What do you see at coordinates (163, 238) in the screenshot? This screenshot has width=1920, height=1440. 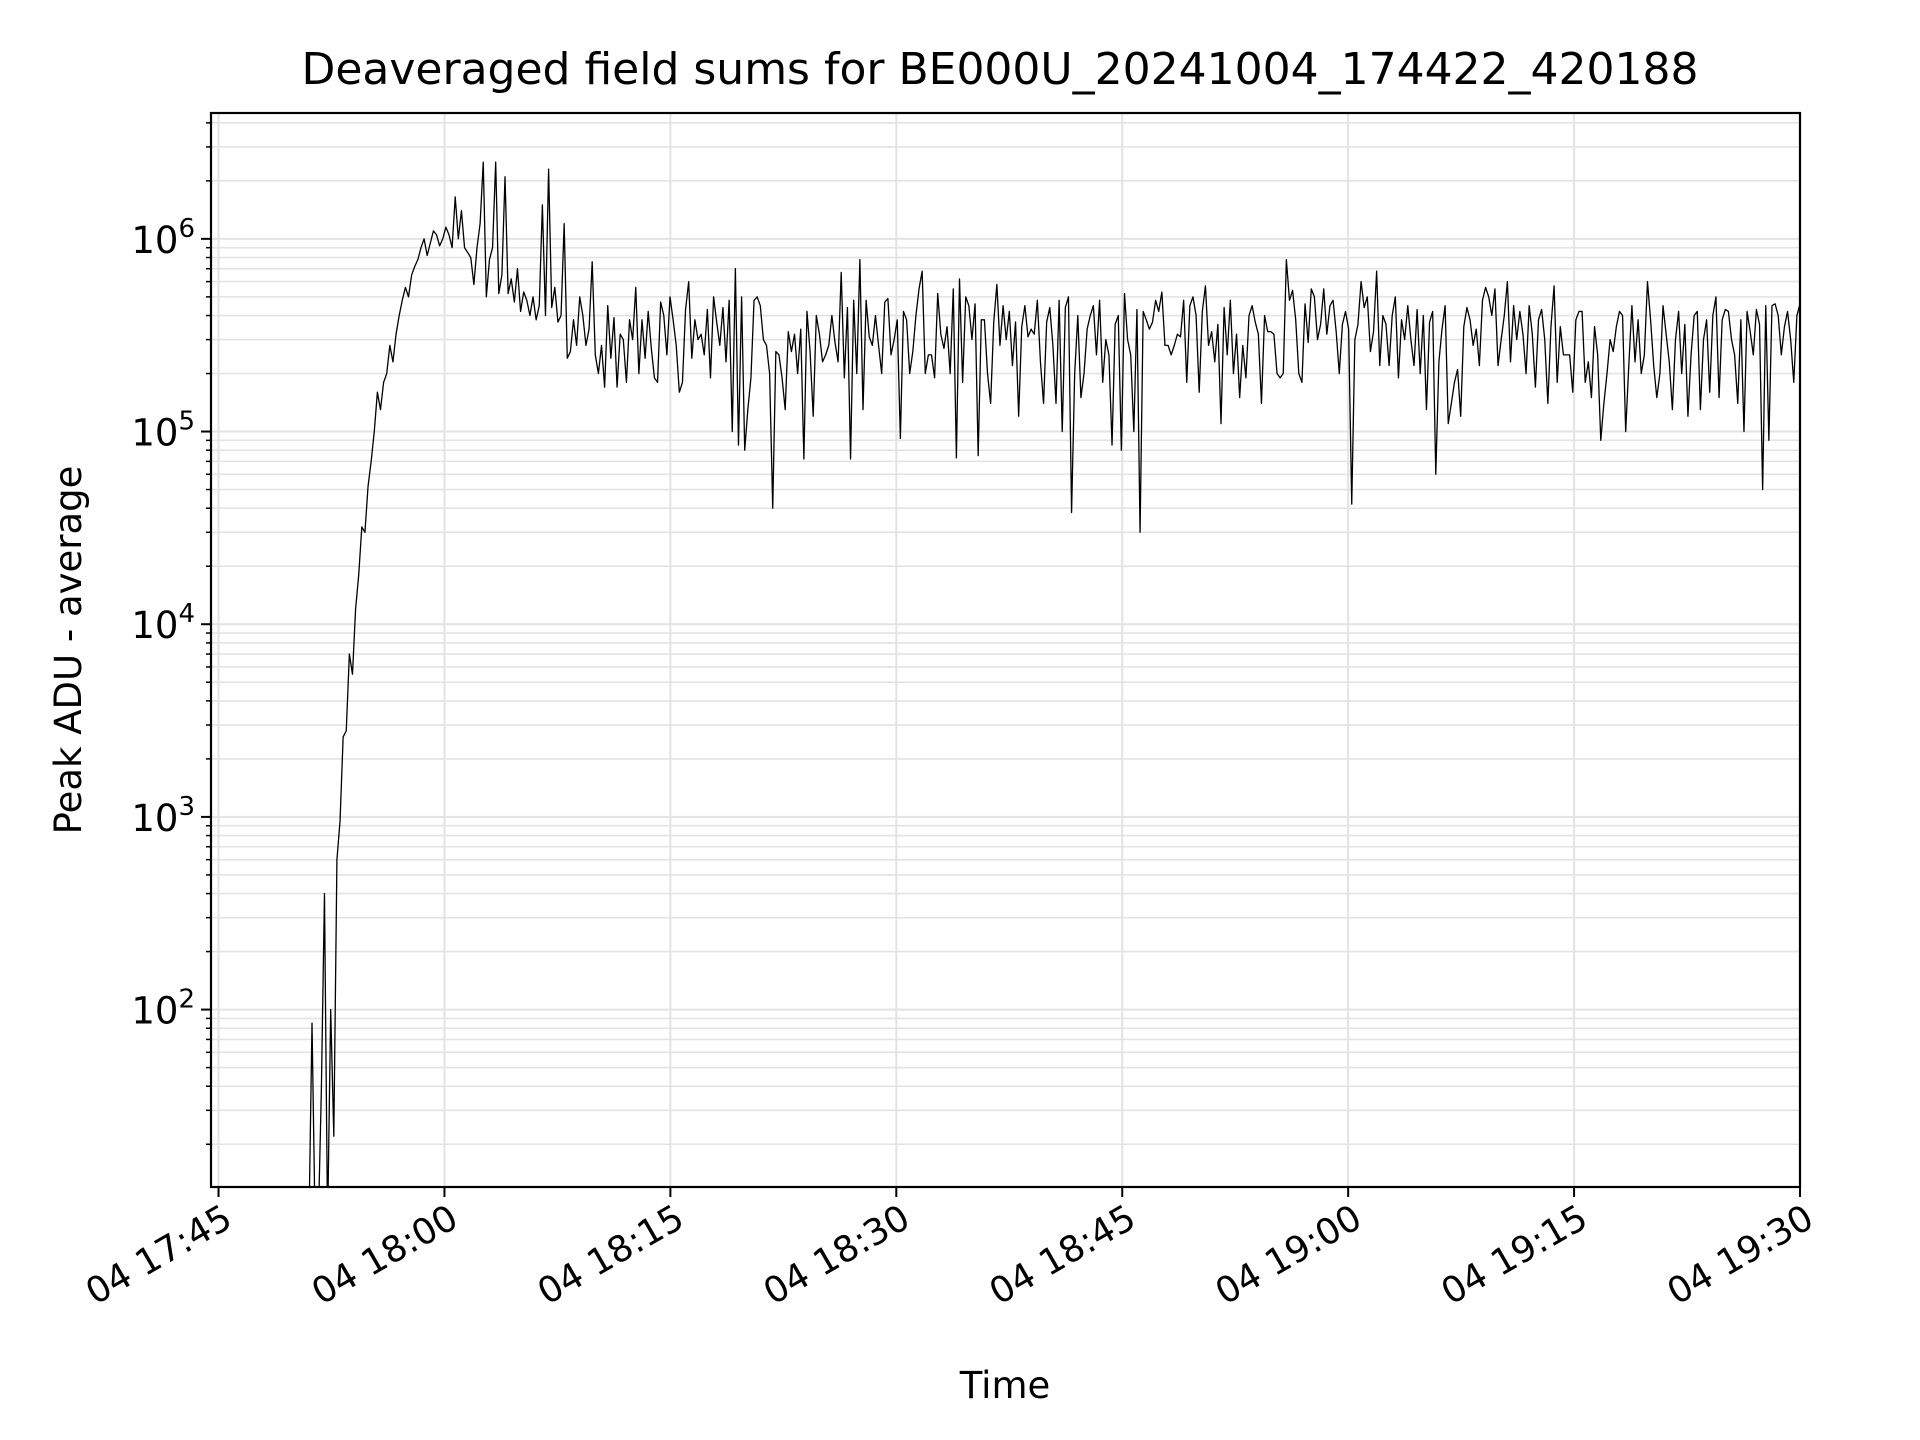 I see `y-tick-label: 106` at bounding box center [163, 238].